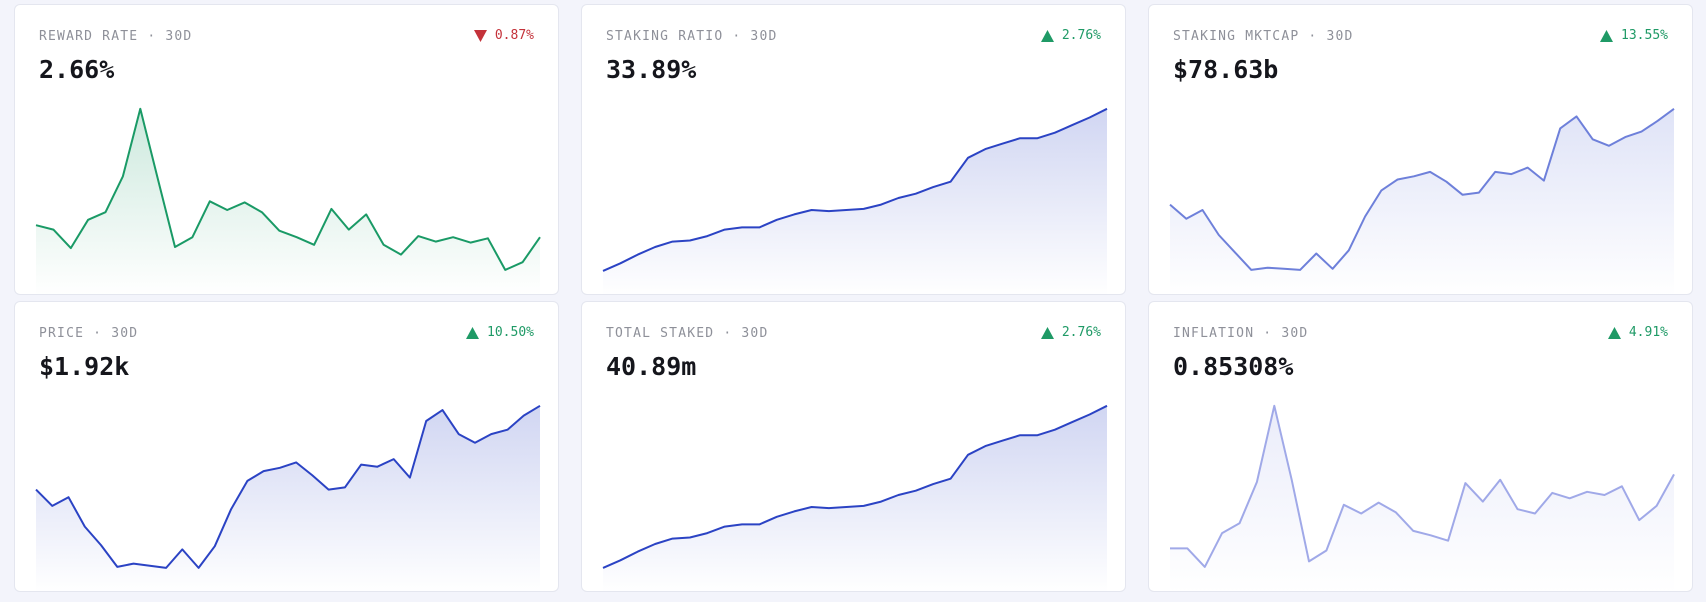  What do you see at coordinates (692, 36) in the screenshot?
I see `metric-label: STAKING RATIO · 30D` at bounding box center [692, 36].